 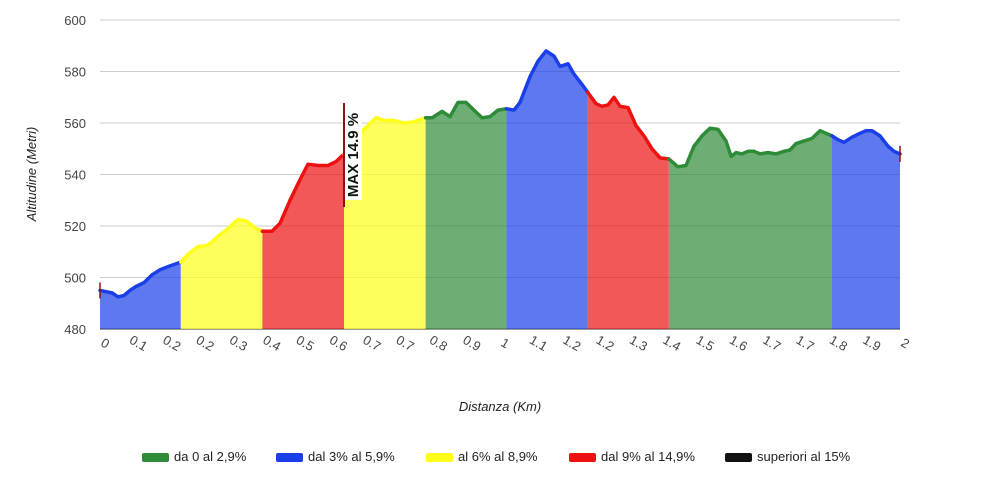 What do you see at coordinates (75, 226) in the screenshot?
I see `y-tick-label: 520` at bounding box center [75, 226].